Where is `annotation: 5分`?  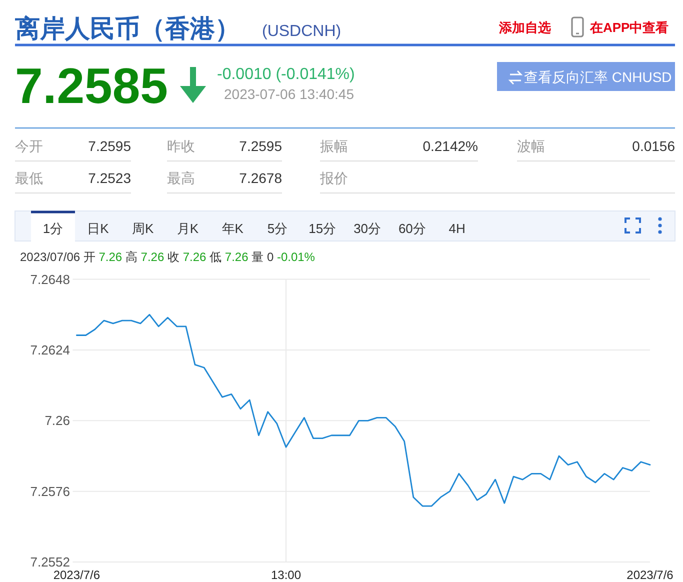 annotation: 5分 is located at coordinates (277, 228).